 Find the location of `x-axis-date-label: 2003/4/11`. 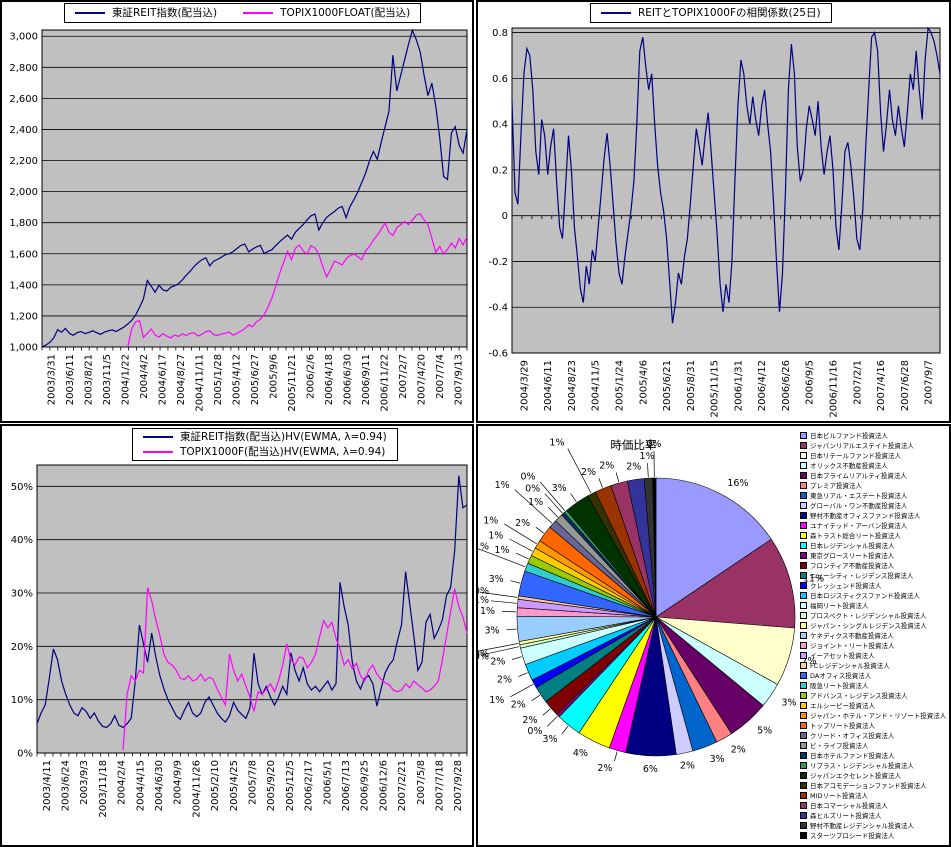

x-axis-date-label: 2003/4/11 is located at coordinates (47, 785).